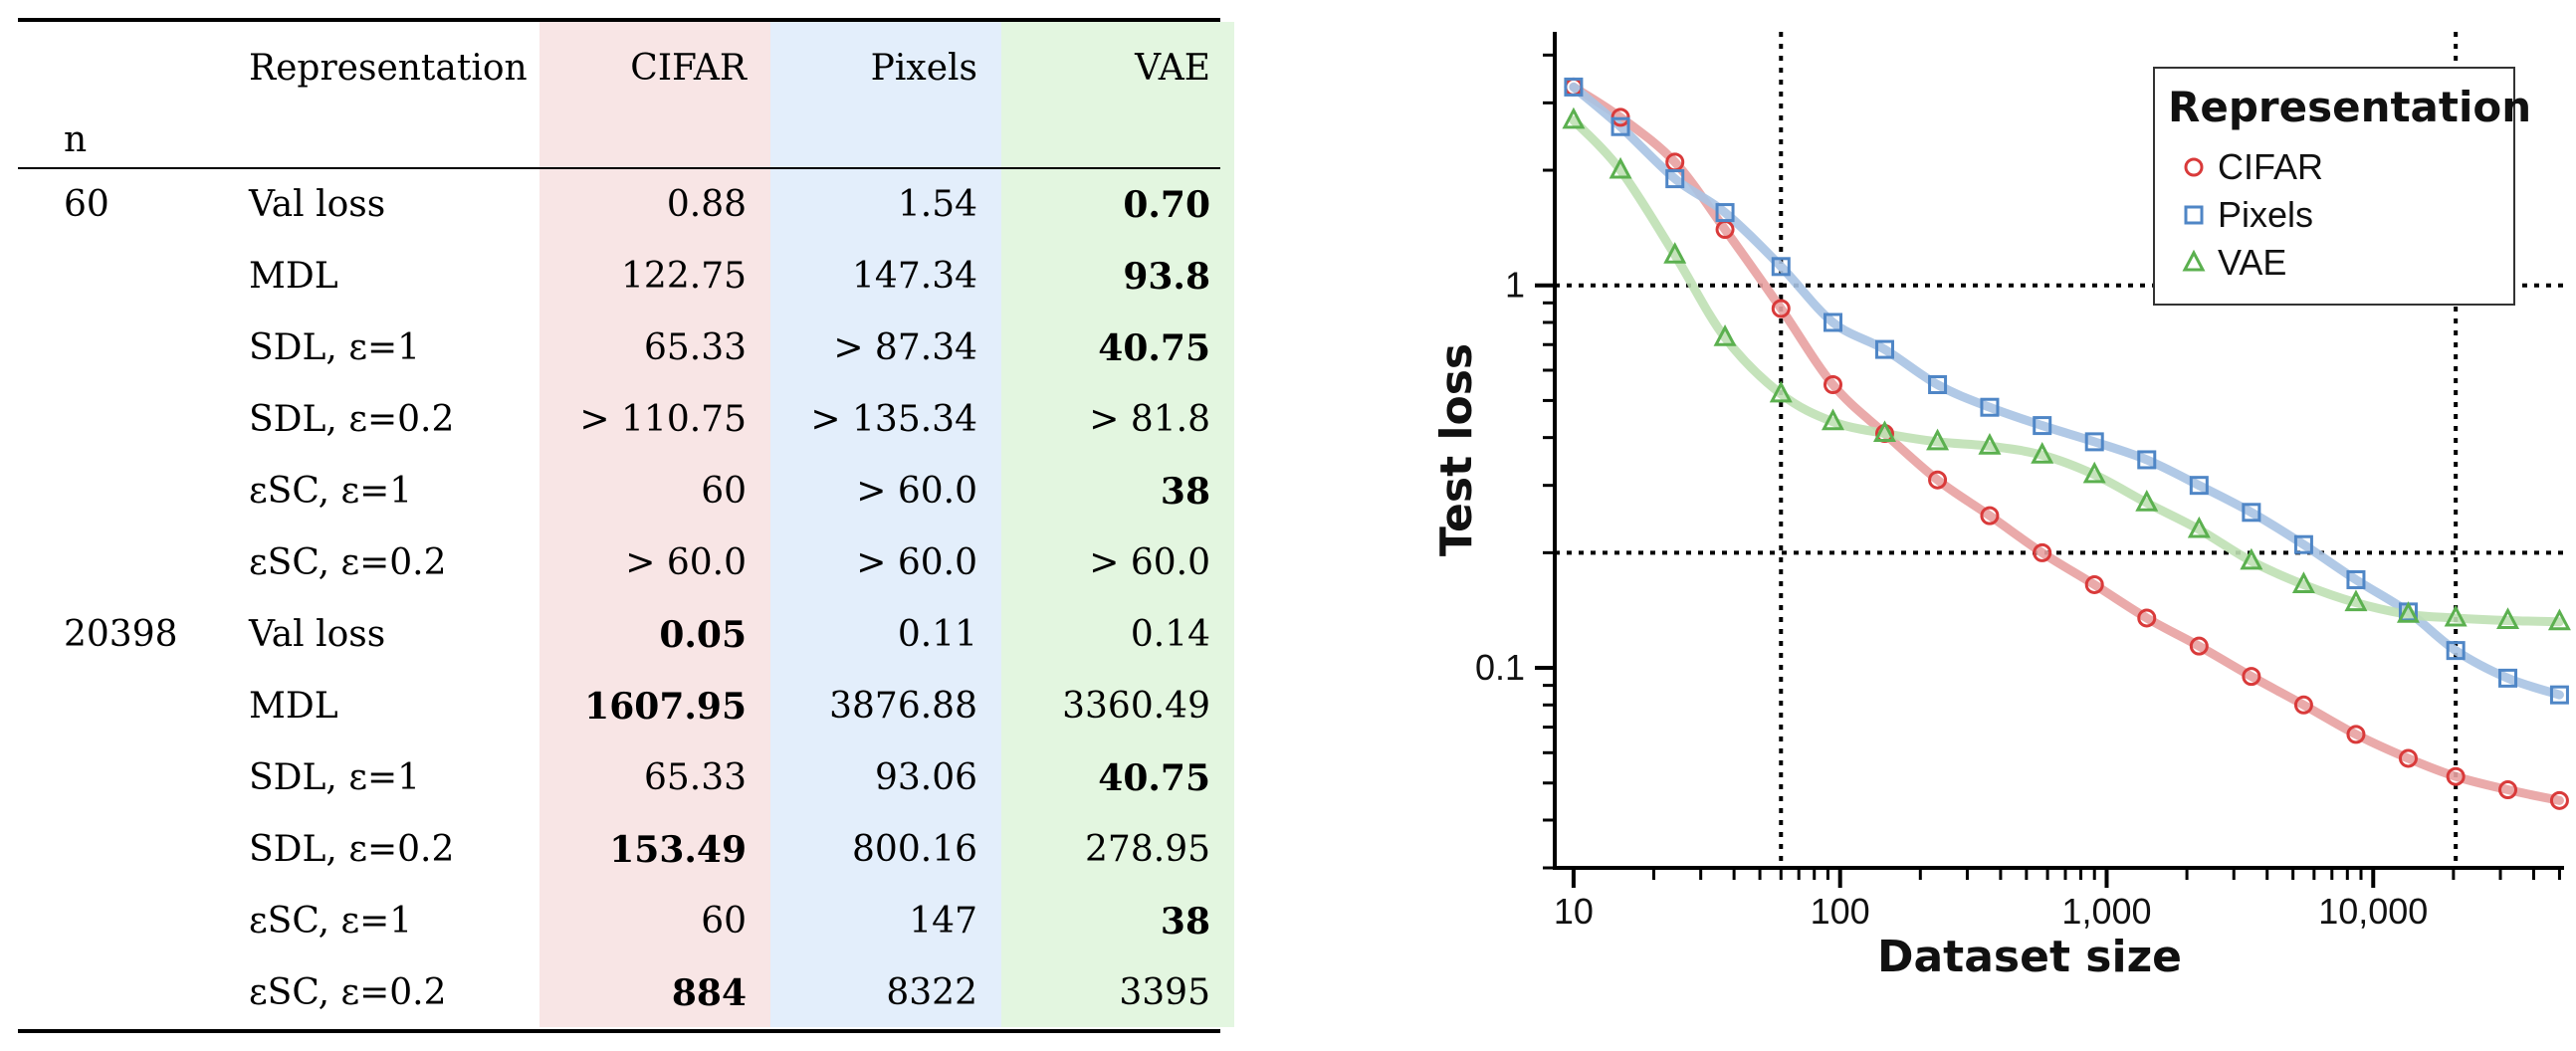 This screenshot has height=1051, width=2576. Describe the element at coordinates (916, 563) in the screenshot. I see `row-pixels-value: > 60.0` at that location.